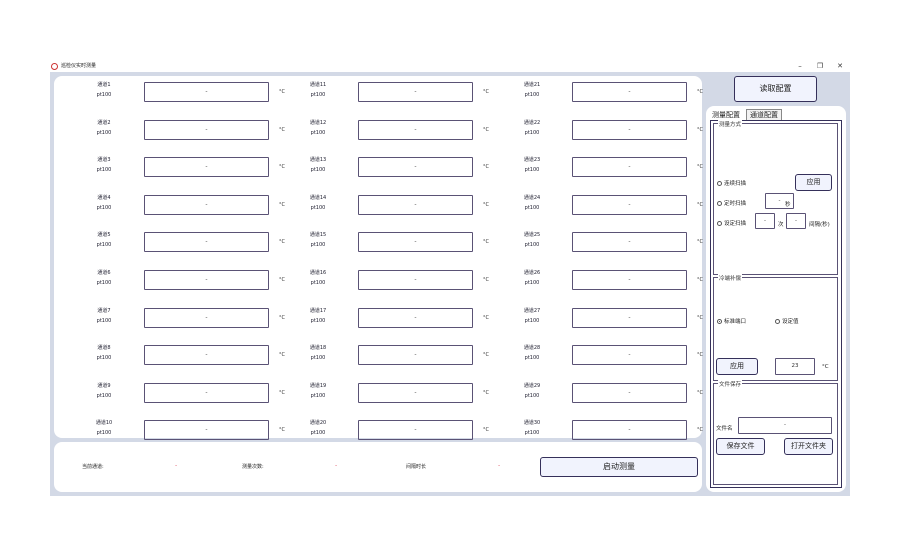 This screenshot has width=900, height=560. Describe the element at coordinates (104, 197) in the screenshot. I see `channel-name: 通道4` at that location.